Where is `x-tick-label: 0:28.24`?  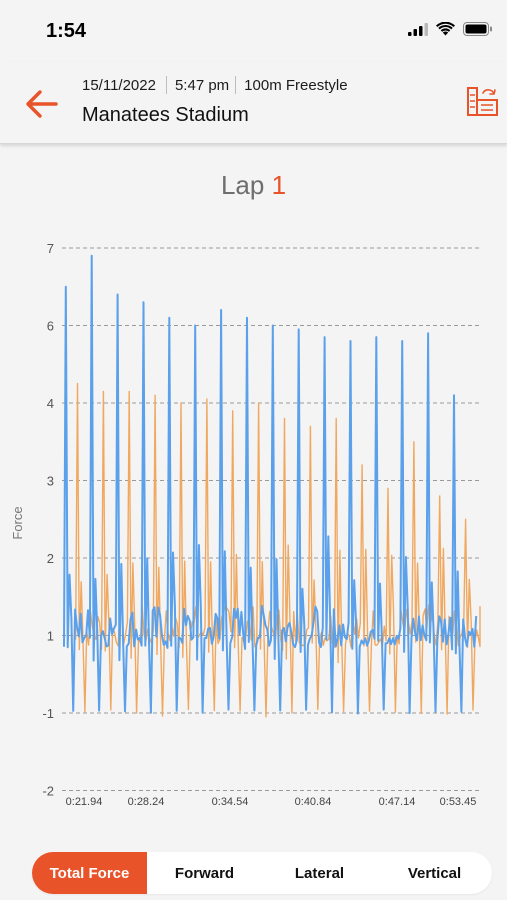
x-tick-label: 0:28.24 is located at coordinates (146, 802).